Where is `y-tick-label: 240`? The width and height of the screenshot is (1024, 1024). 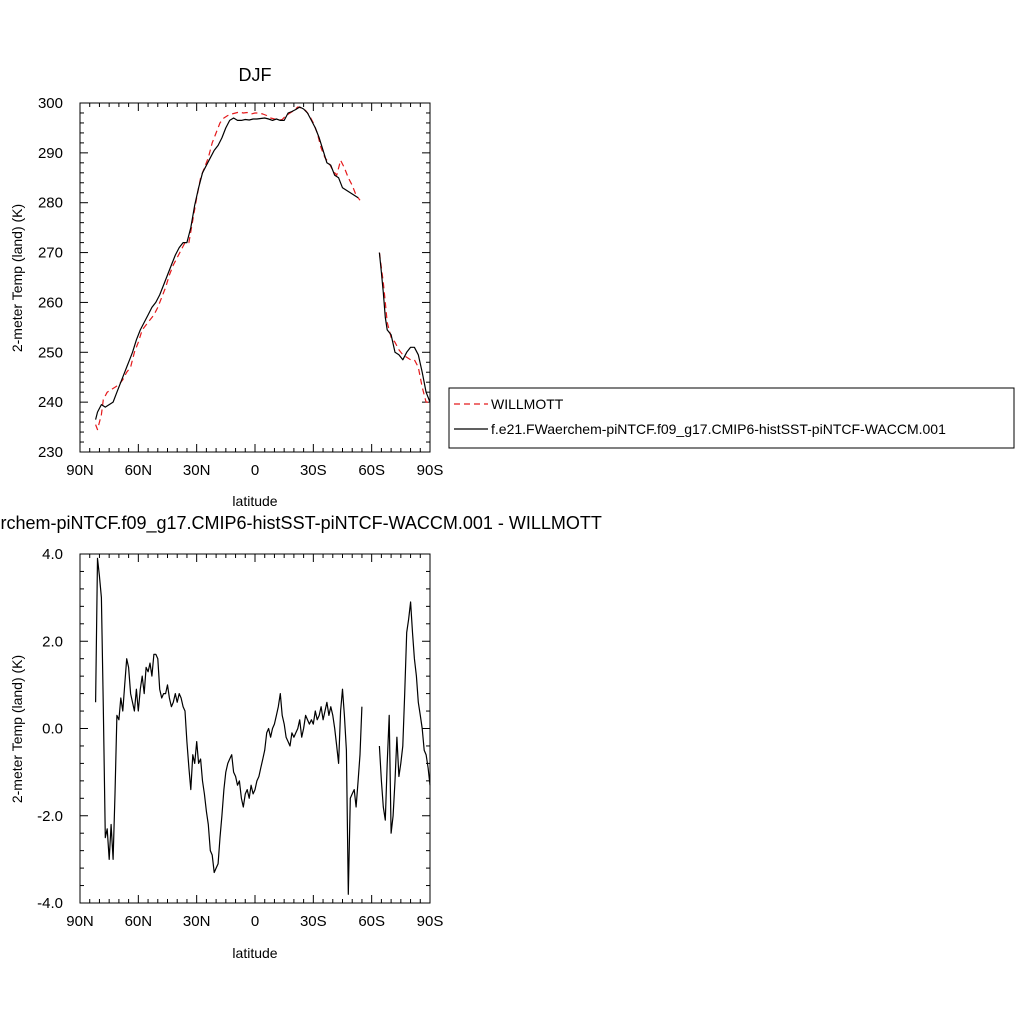 y-tick-label: 240 is located at coordinates (50, 402).